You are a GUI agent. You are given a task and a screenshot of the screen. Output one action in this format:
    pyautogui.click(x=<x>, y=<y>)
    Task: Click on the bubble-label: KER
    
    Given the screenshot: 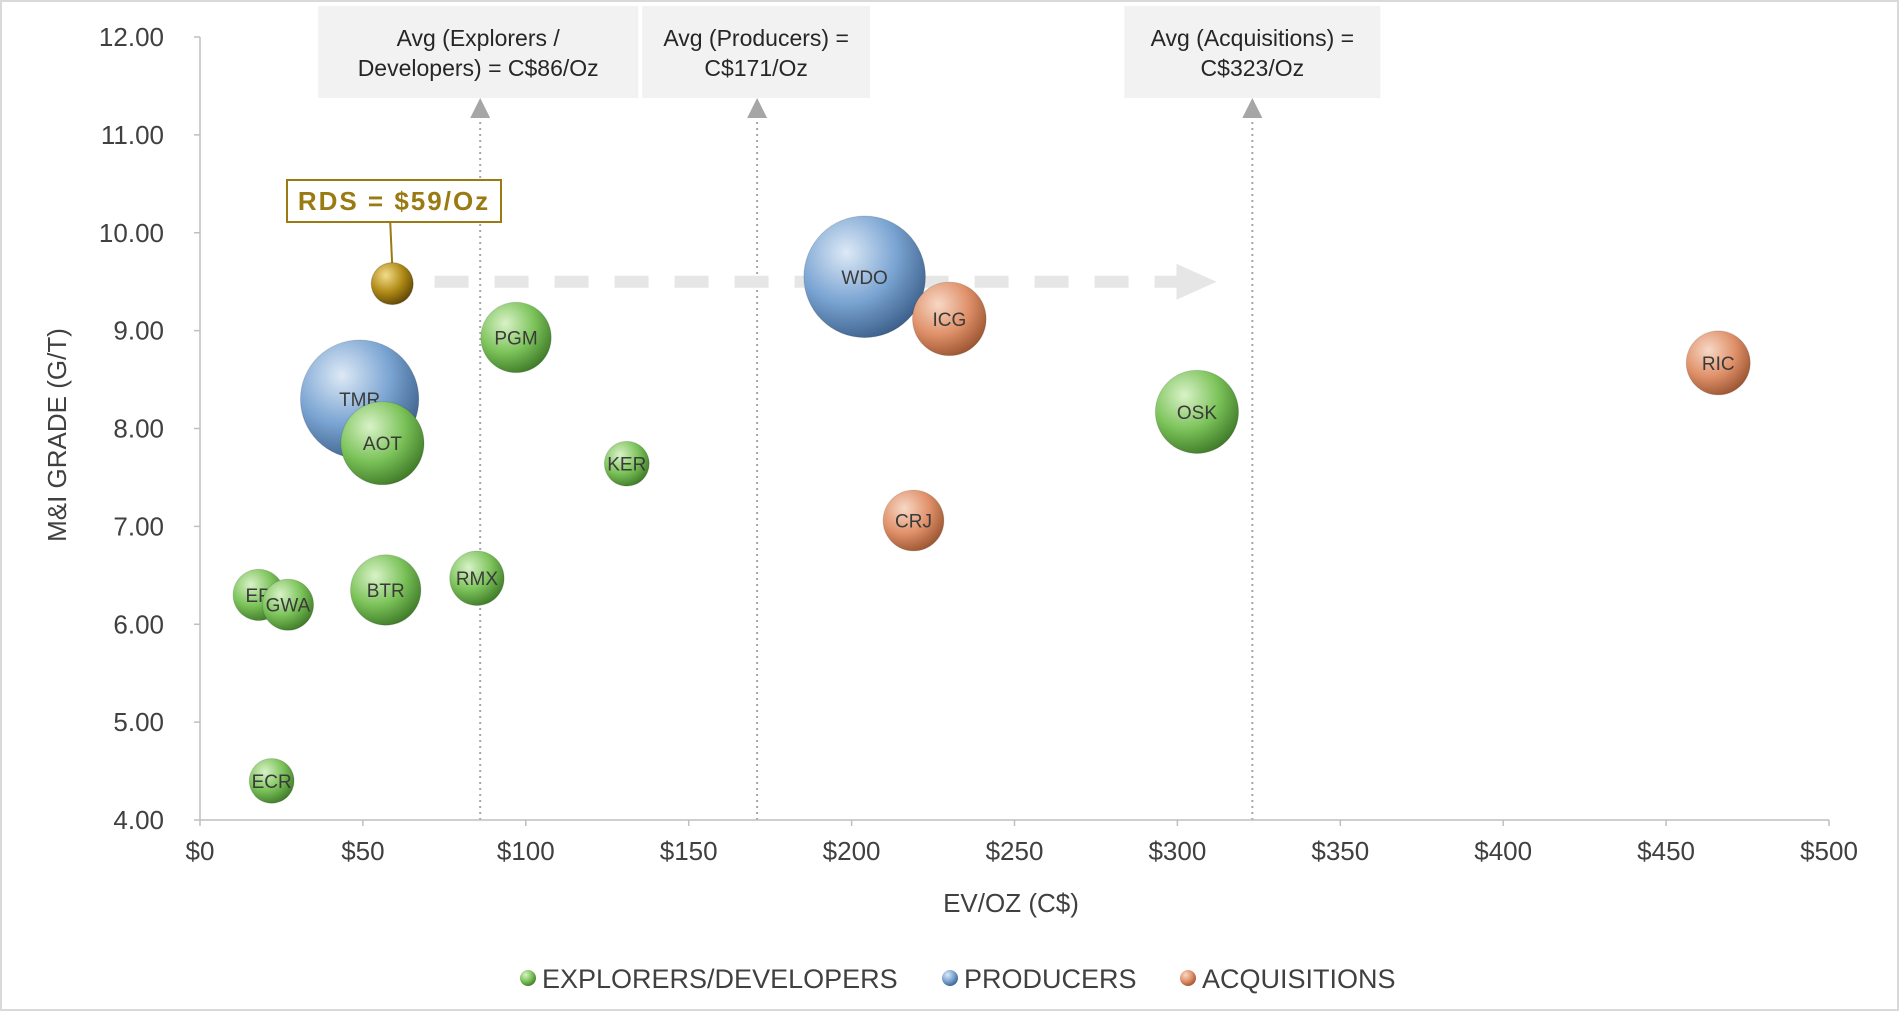 What is the action you would take?
    pyautogui.click(x=626, y=465)
    